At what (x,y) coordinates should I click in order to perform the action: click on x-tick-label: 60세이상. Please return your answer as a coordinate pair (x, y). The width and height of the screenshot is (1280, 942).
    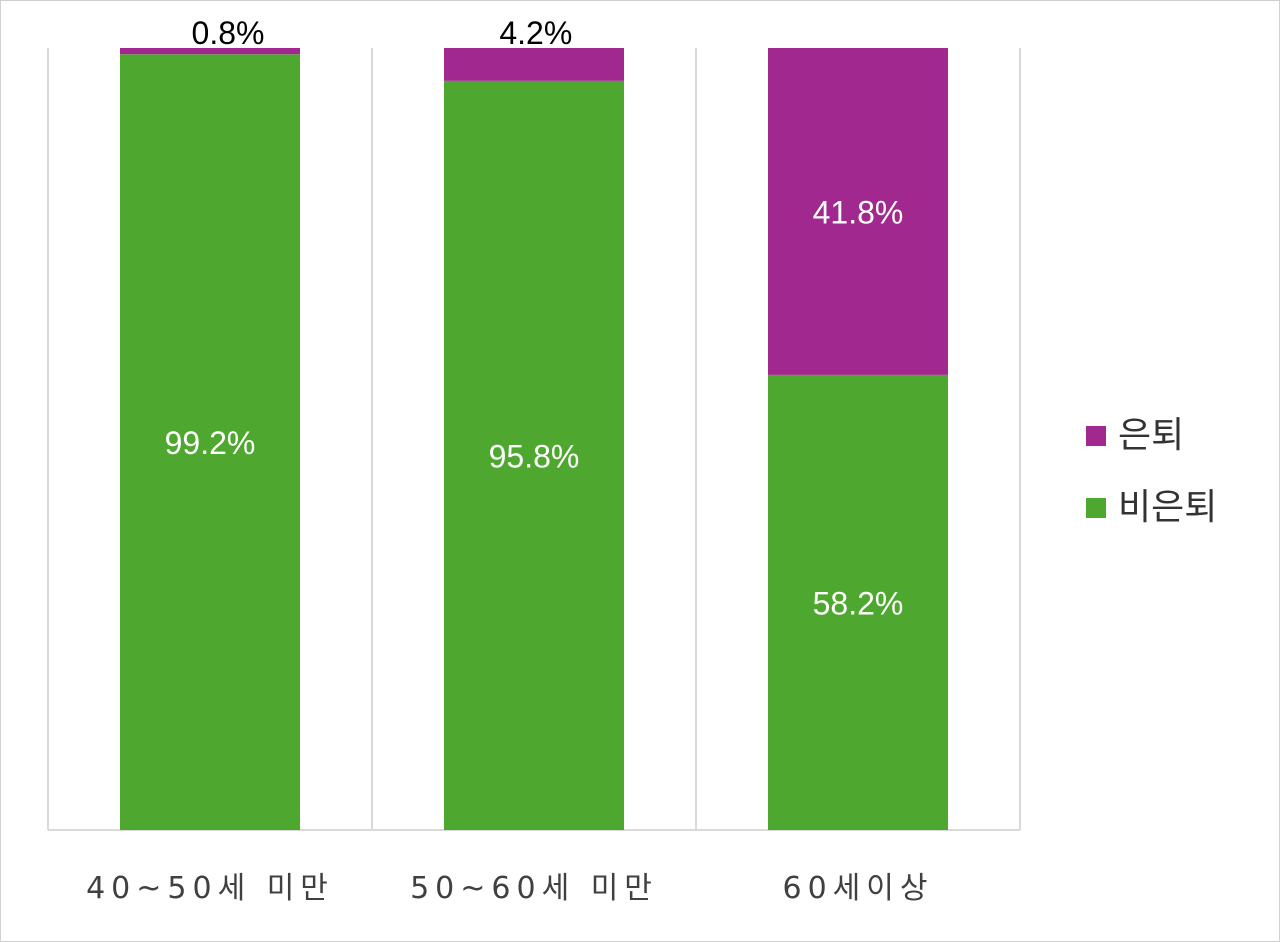
    Looking at the image, I should click on (858, 888).